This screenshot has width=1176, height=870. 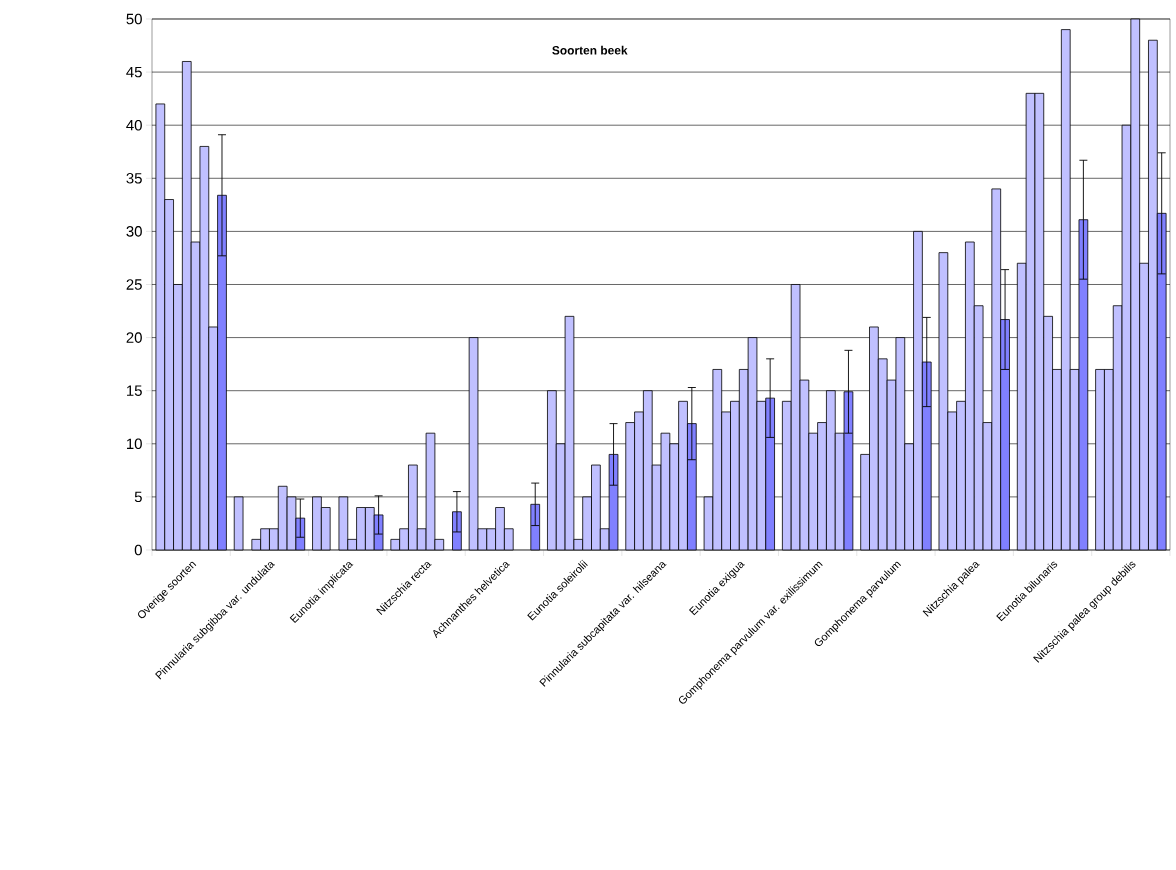 What do you see at coordinates (138, 497) in the screenshot?
I see `y-tick-label: 5` at bounding box center [138, 497].